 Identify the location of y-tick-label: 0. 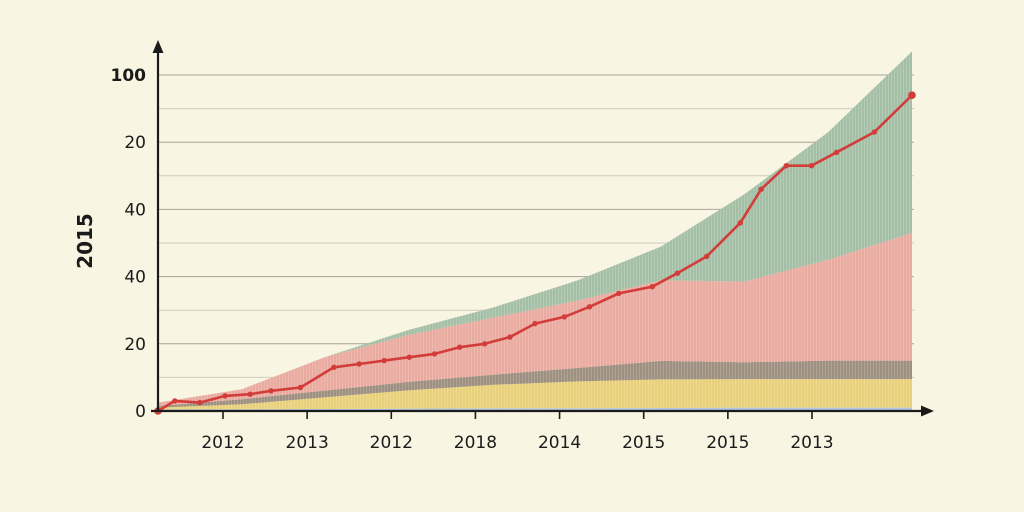
(140, 412).